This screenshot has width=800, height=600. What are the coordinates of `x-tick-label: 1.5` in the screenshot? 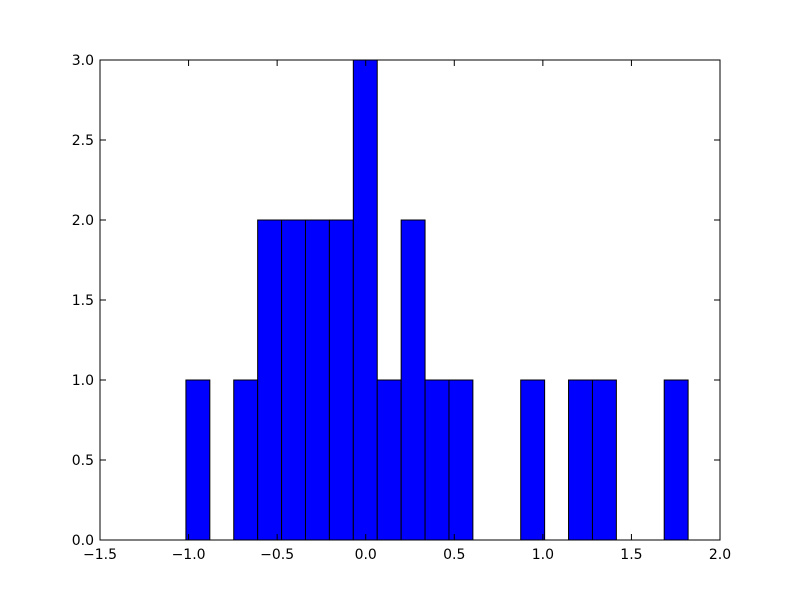 It's located at (631, 555).